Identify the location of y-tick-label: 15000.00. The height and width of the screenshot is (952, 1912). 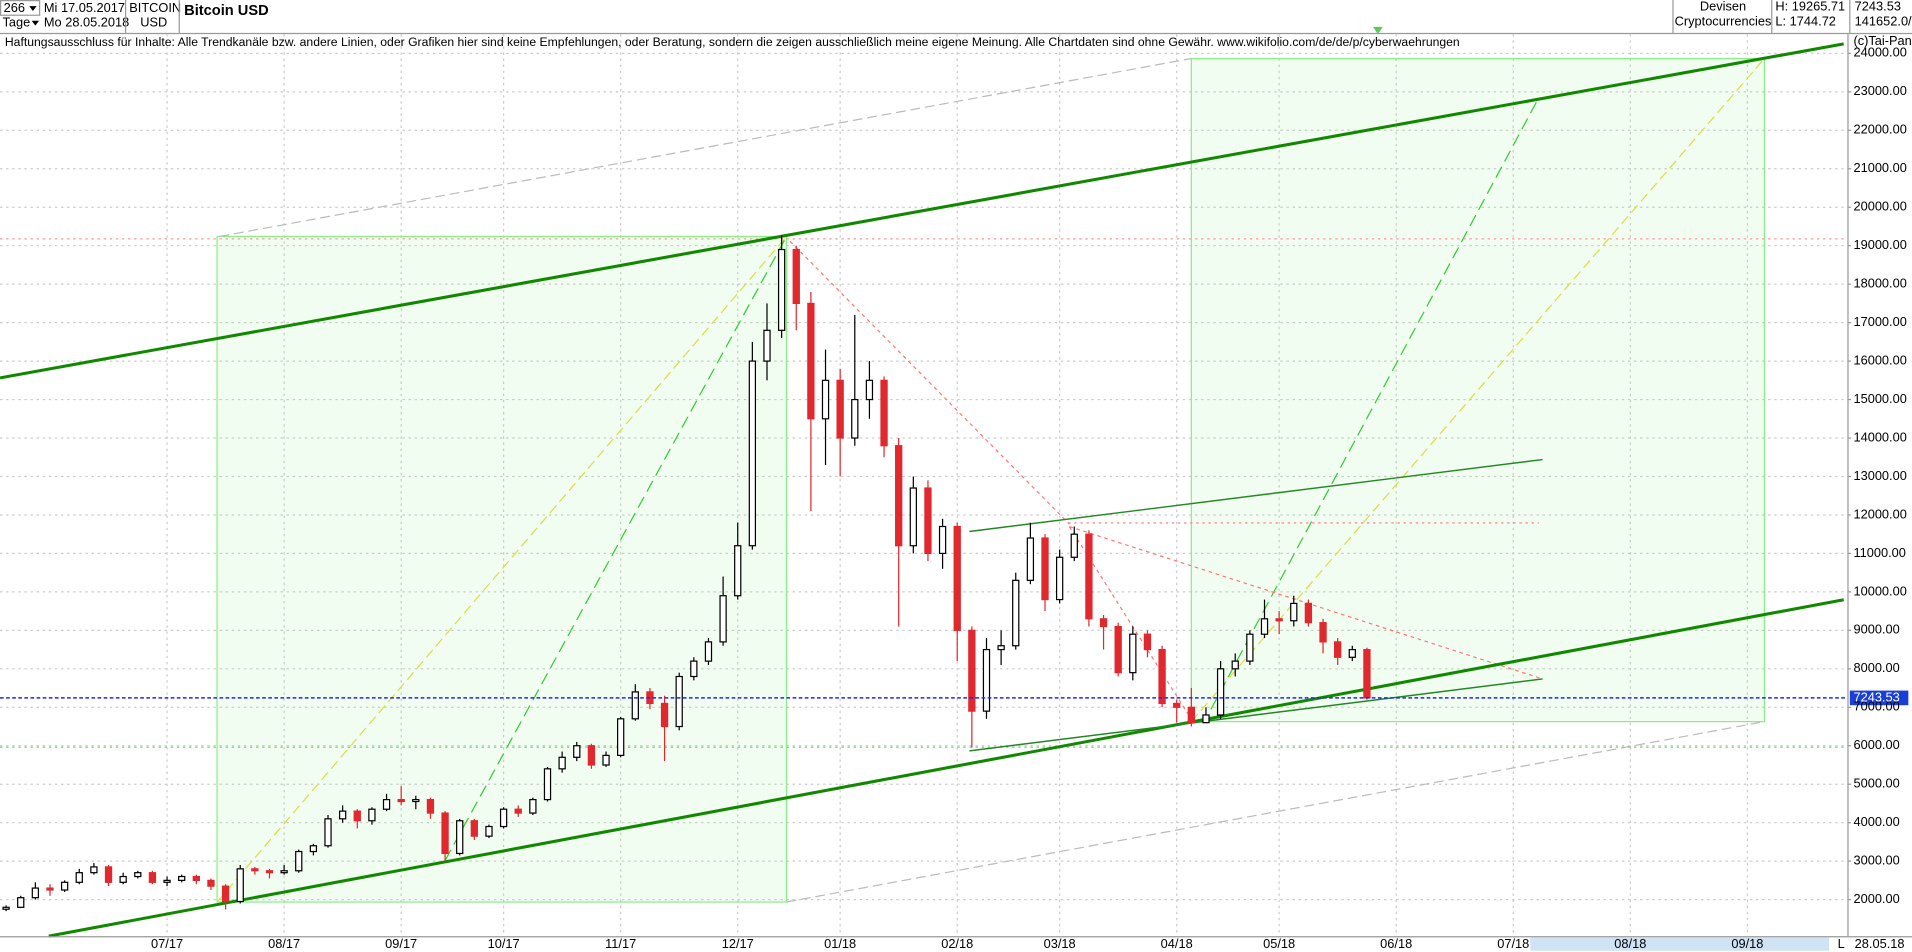
(1879, 398).